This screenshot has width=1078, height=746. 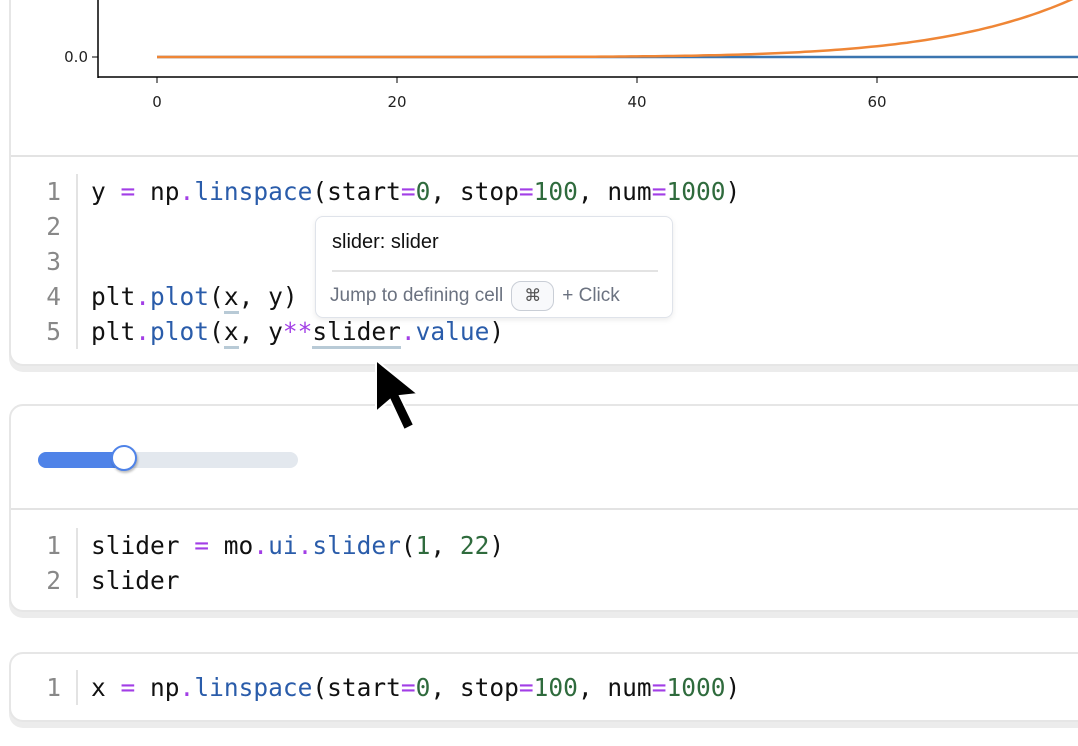 I want to click on code-token: value, so click(x=452, y=331).